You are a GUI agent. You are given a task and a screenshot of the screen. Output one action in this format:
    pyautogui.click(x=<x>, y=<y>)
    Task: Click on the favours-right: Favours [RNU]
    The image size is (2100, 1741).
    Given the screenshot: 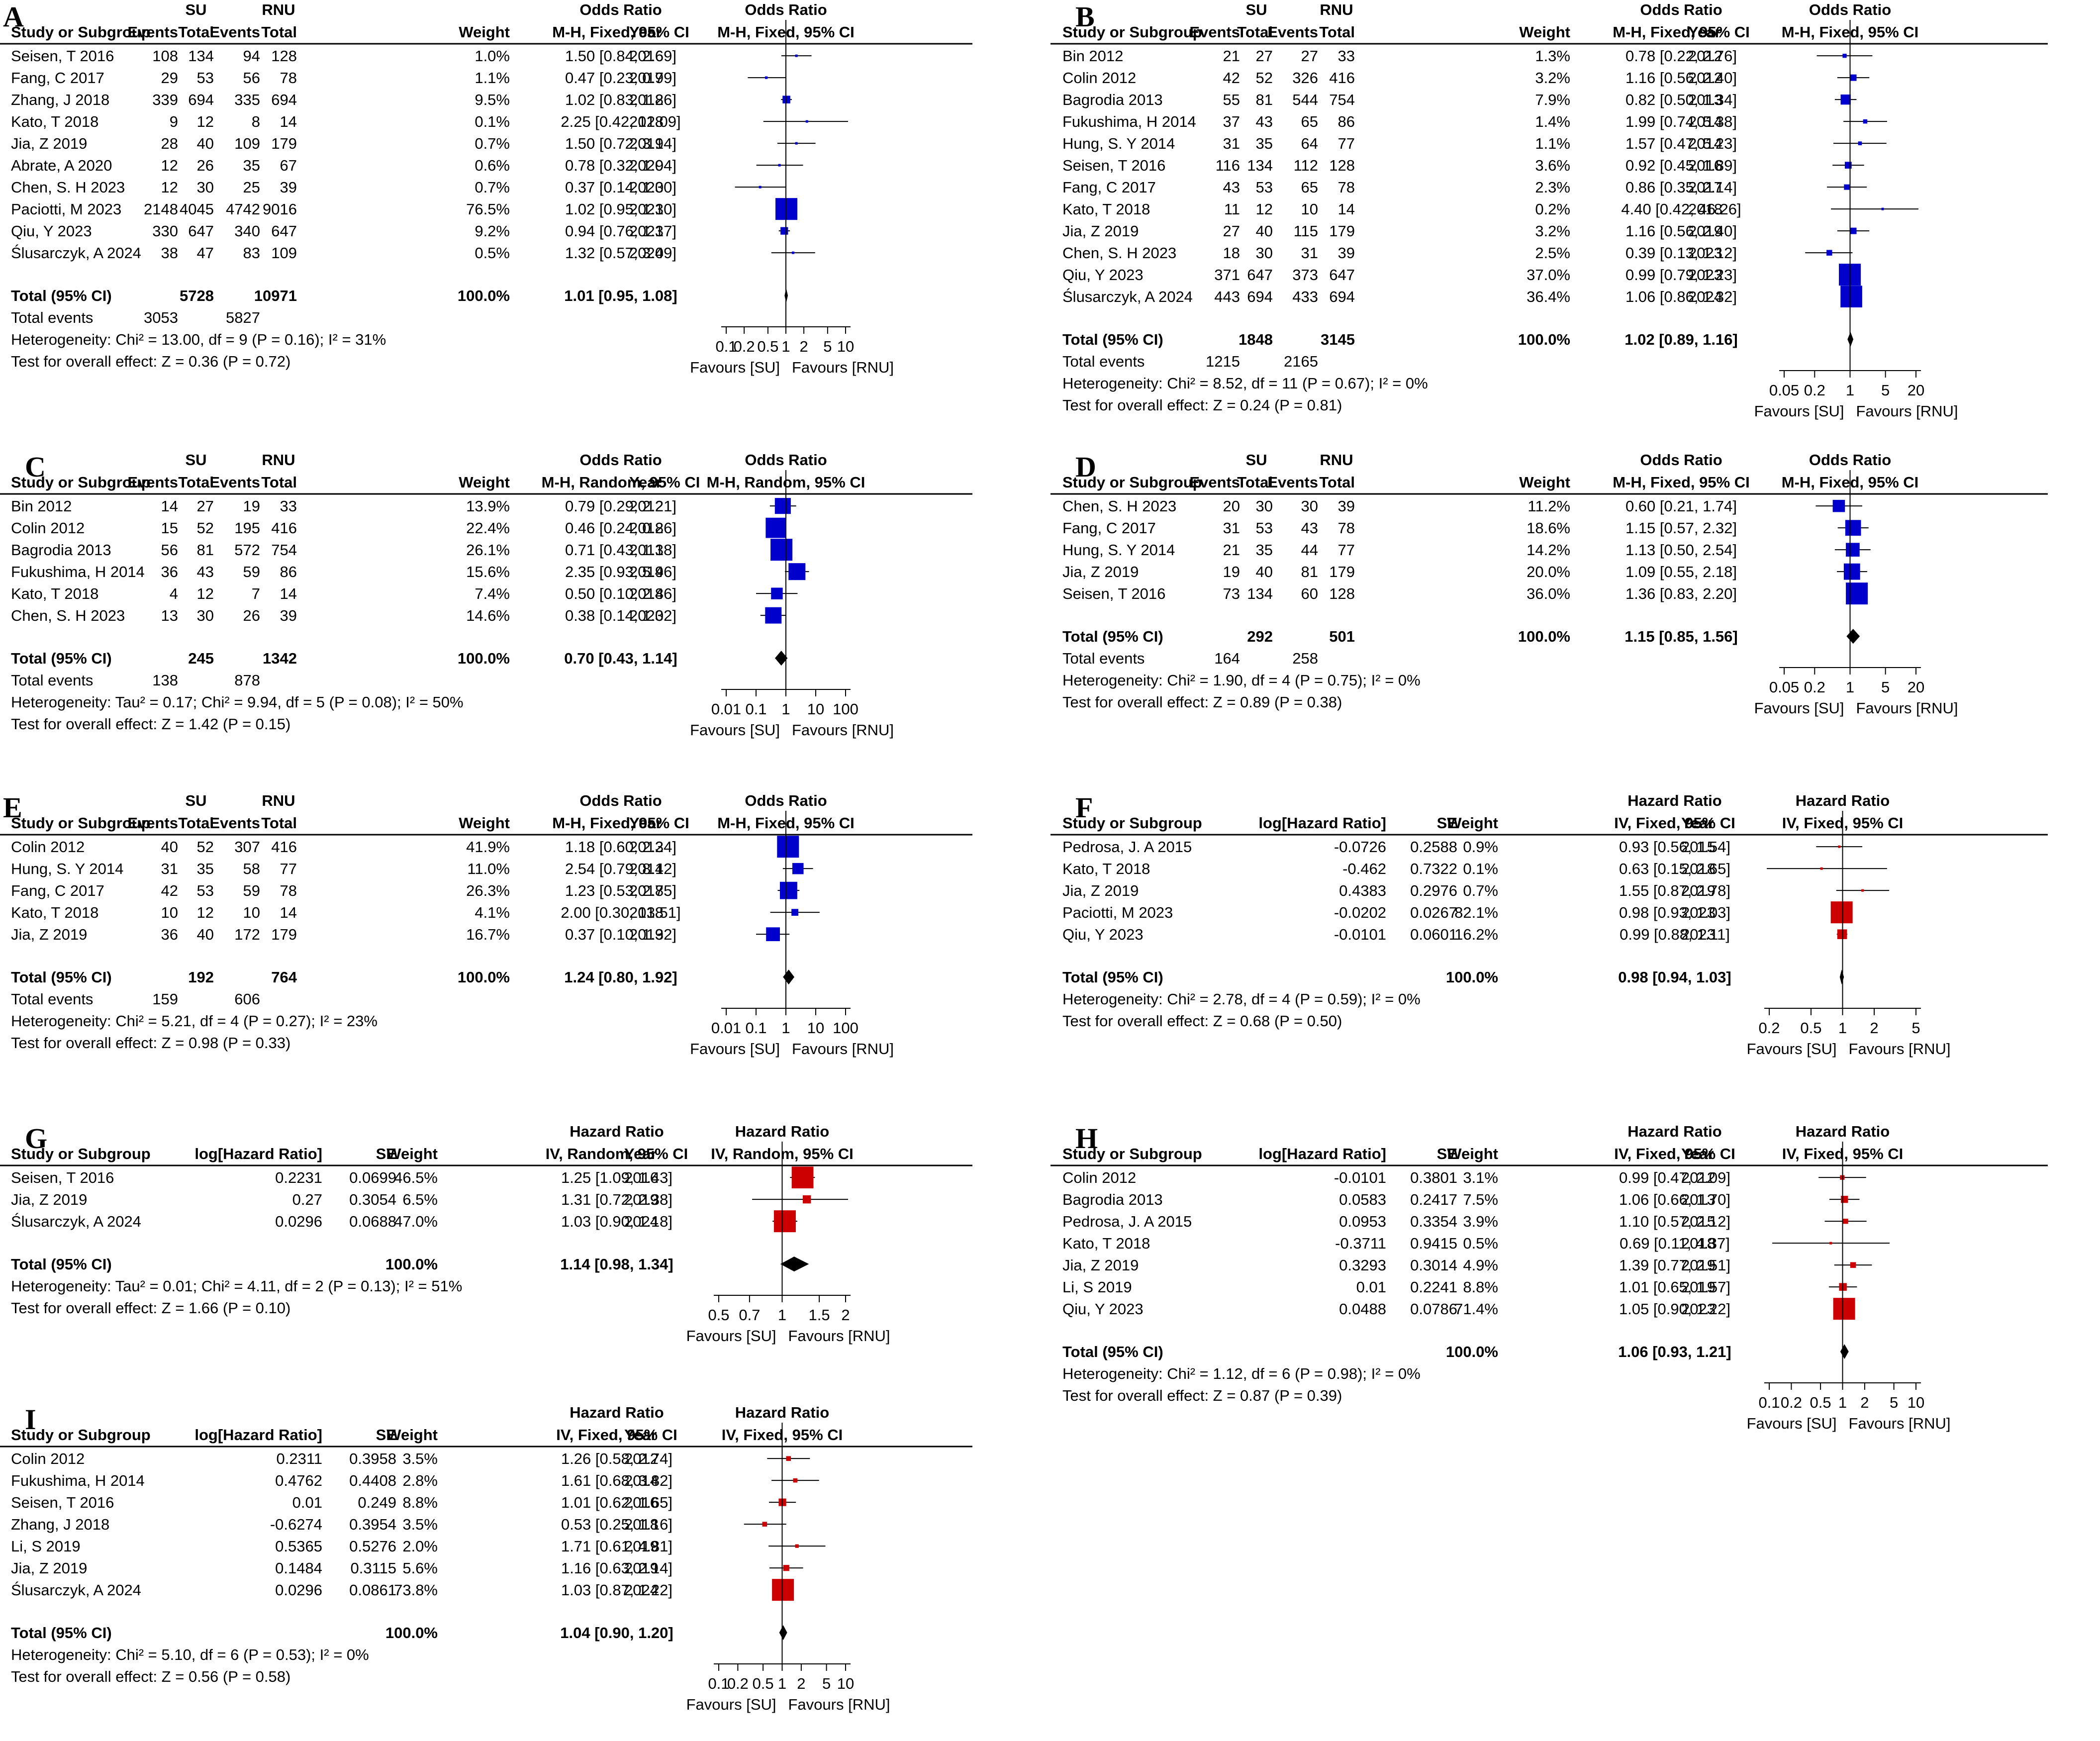 What is the action you would take?
    pyautogui.click(x=843, y=730)
    